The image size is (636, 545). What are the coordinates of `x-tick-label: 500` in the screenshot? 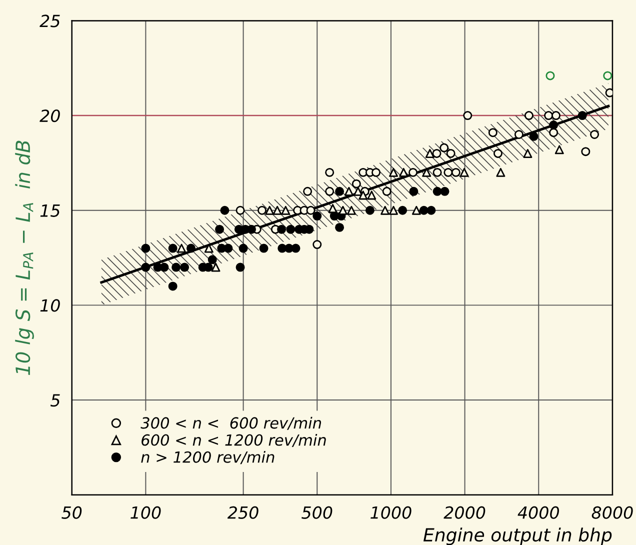 It's located at (317, 512).